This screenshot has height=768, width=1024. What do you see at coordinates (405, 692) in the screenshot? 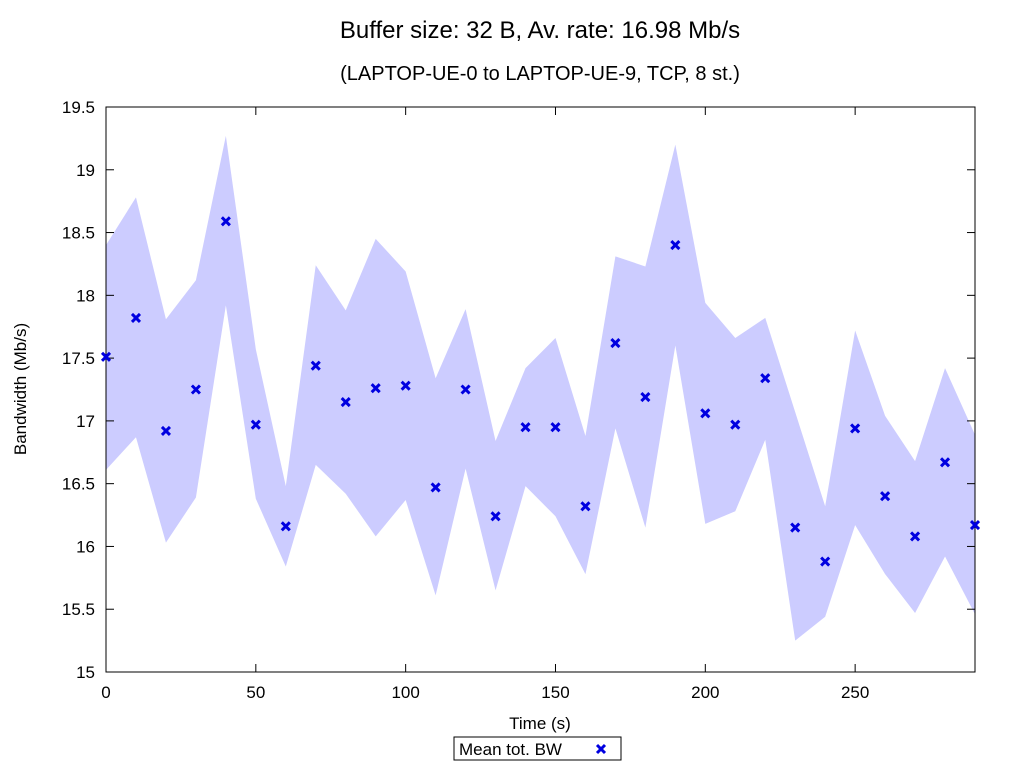
I see `x-tick-label: 100` at bounding box center [405, 692].